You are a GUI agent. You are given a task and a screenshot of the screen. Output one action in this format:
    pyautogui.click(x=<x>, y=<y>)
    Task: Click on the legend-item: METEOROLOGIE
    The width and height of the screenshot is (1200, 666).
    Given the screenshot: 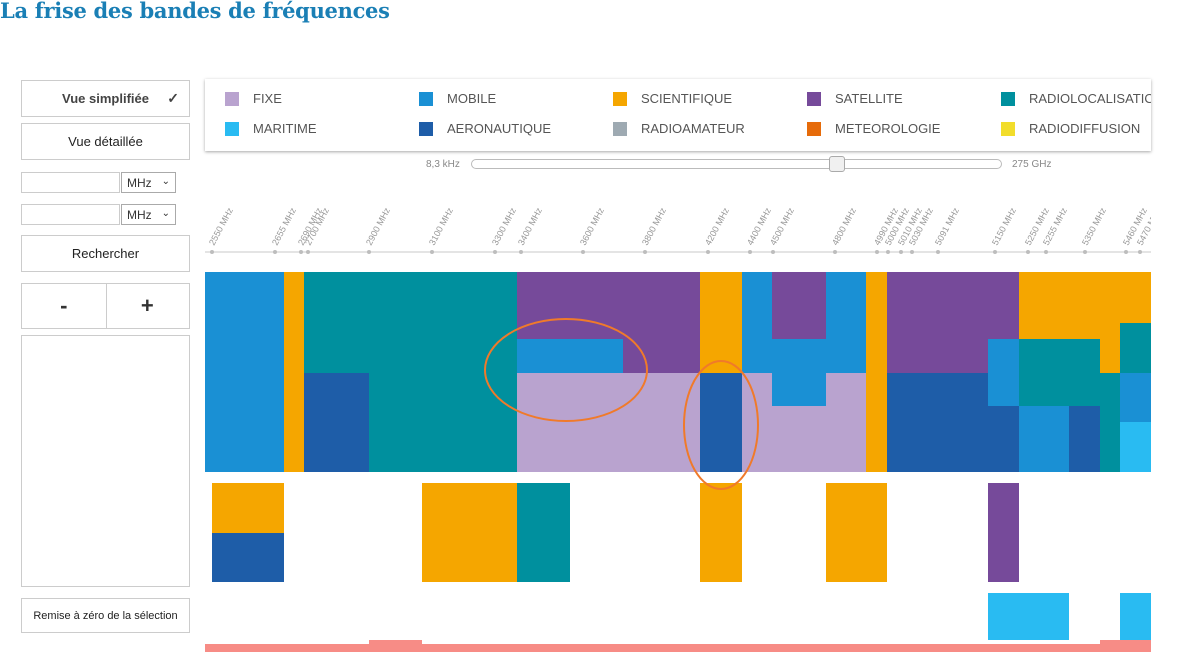 What is the action you would take?
    pyautogui.click(x=873, y=128)
    